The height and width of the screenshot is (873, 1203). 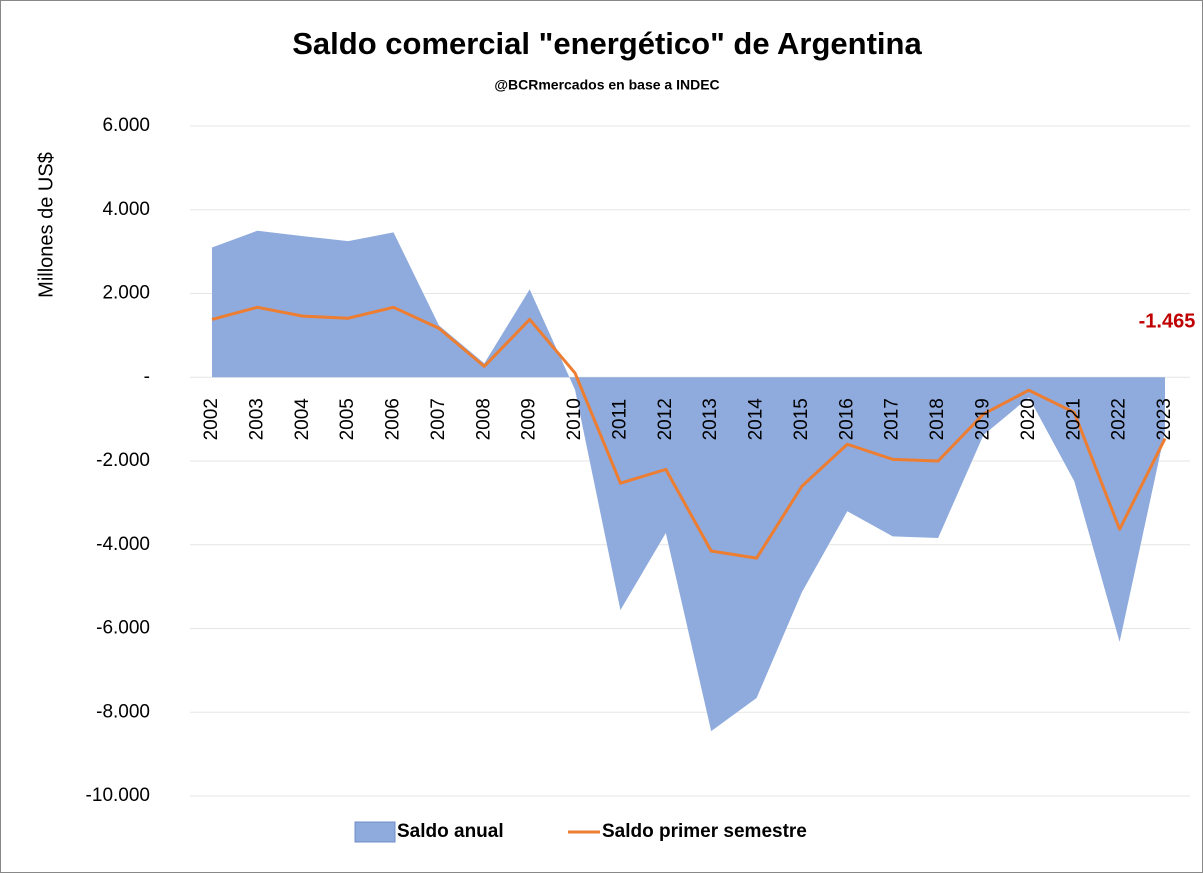 What do you see at coordinates (937, 419) in the screenshot?
I see `x-tick-label: 2018` at bounding box center [937, 419].